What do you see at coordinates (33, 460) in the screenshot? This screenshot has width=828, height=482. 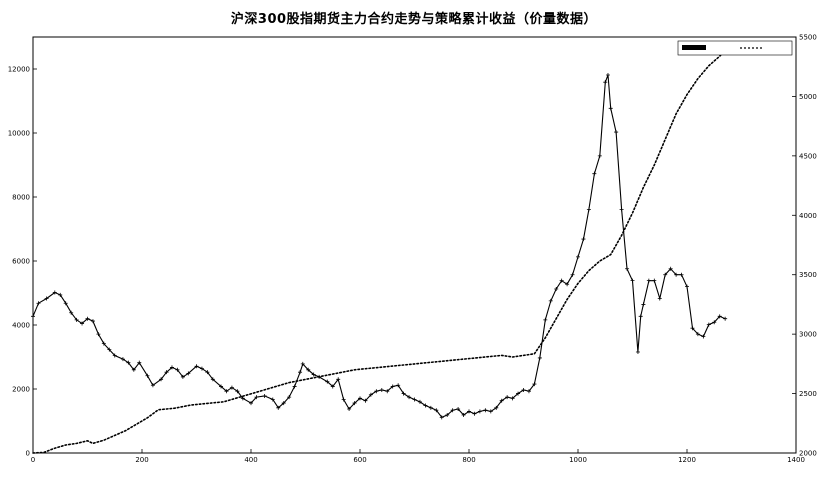 I see `x-tick-label: 0` at bounding box center [33, 460].